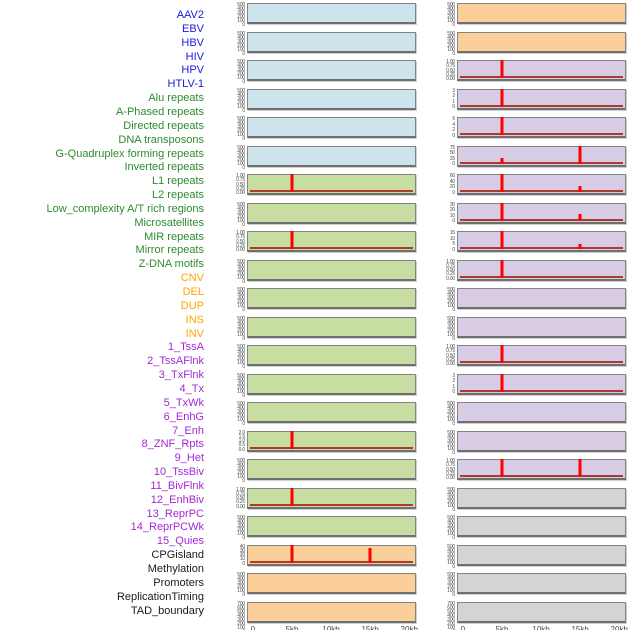 The image size is (630, 630). Describe the element at coordinates (235, 157) in the screenshot. I see `y-ticks-htlv-1: 500 400 300 200 100 0` at that location.